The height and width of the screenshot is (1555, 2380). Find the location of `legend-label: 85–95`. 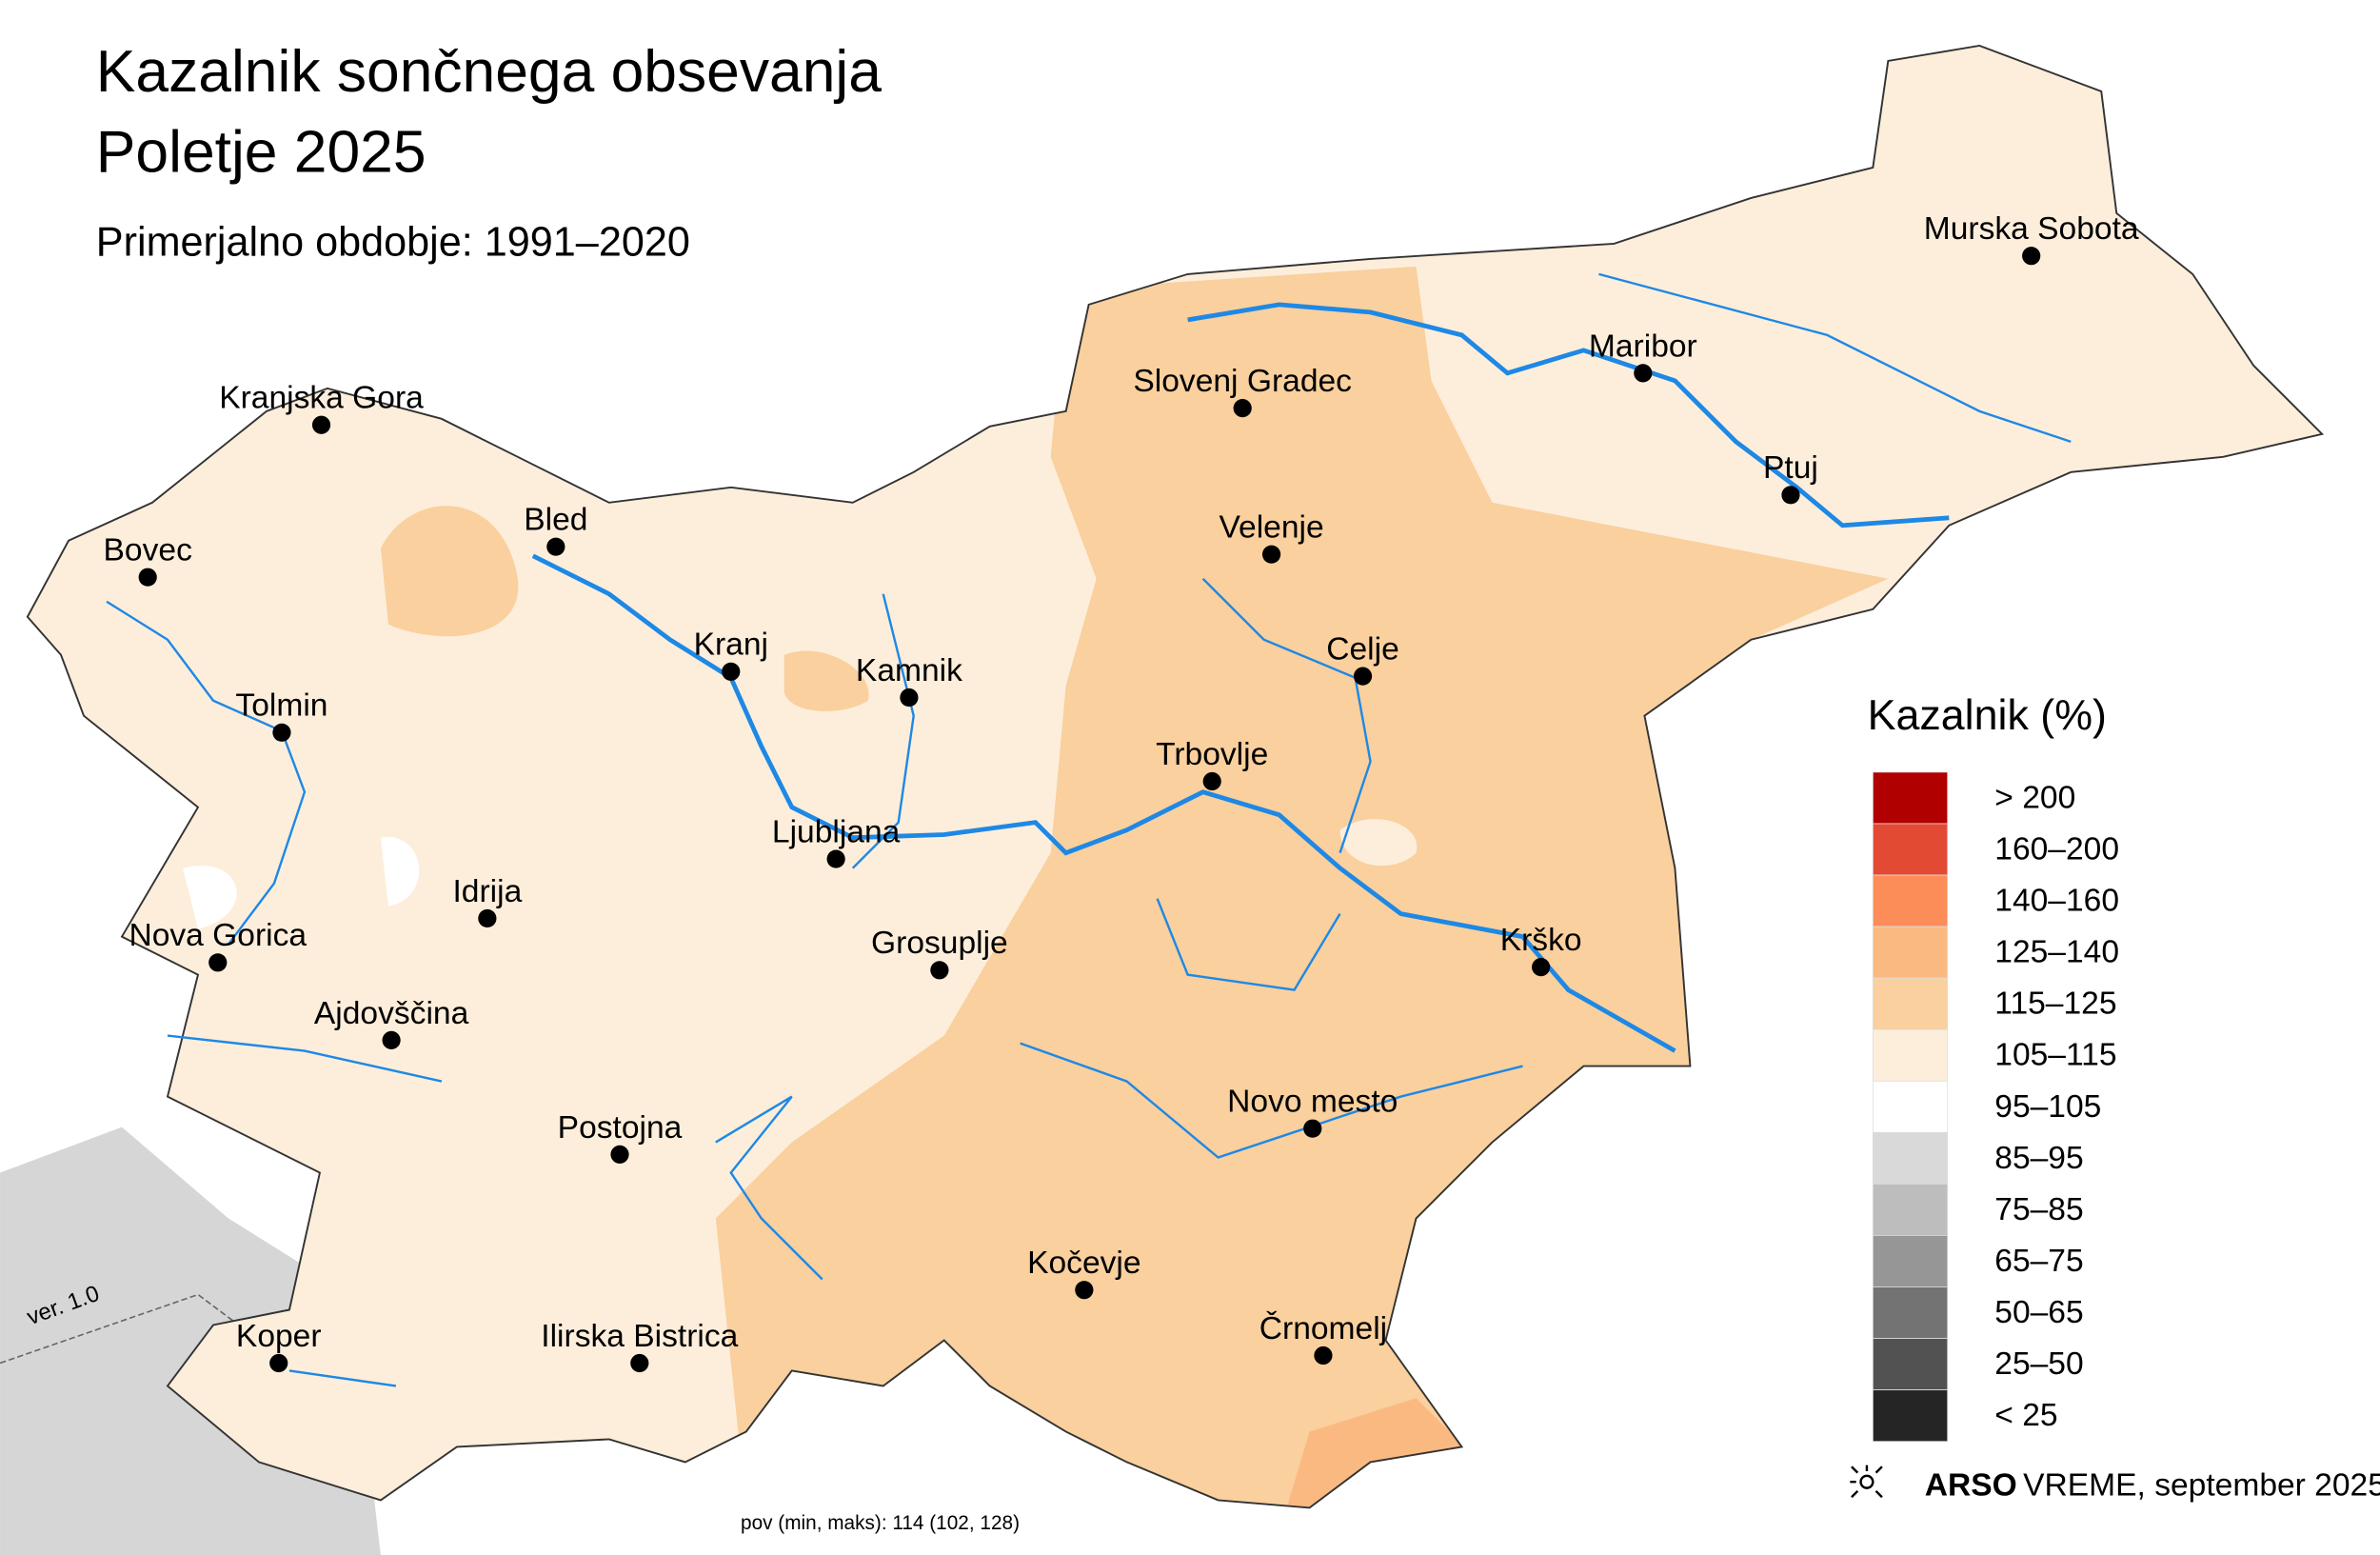

legend-label: 85–95 is located at coordinates (2039, 1158).